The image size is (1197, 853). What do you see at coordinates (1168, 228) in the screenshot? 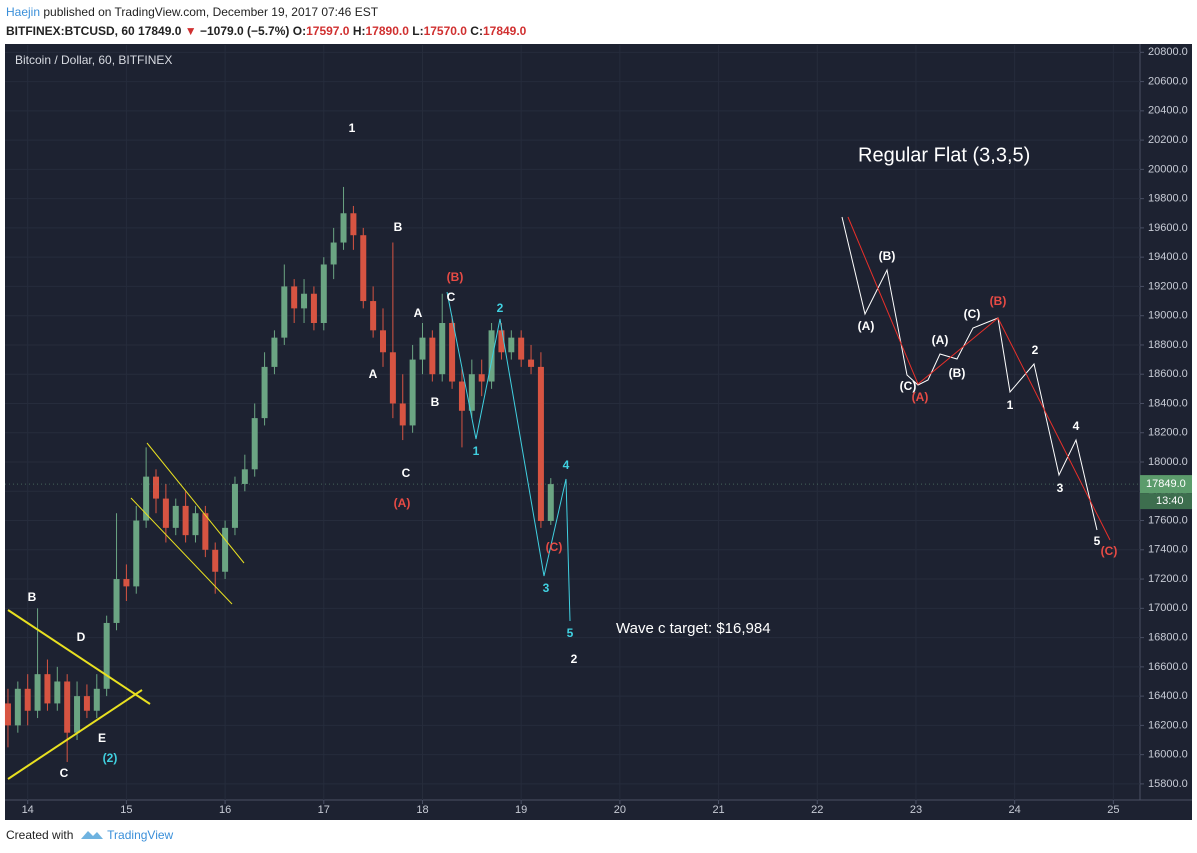
I see `y-tick-label: 19600.0` at bounding box center [1168, 228].